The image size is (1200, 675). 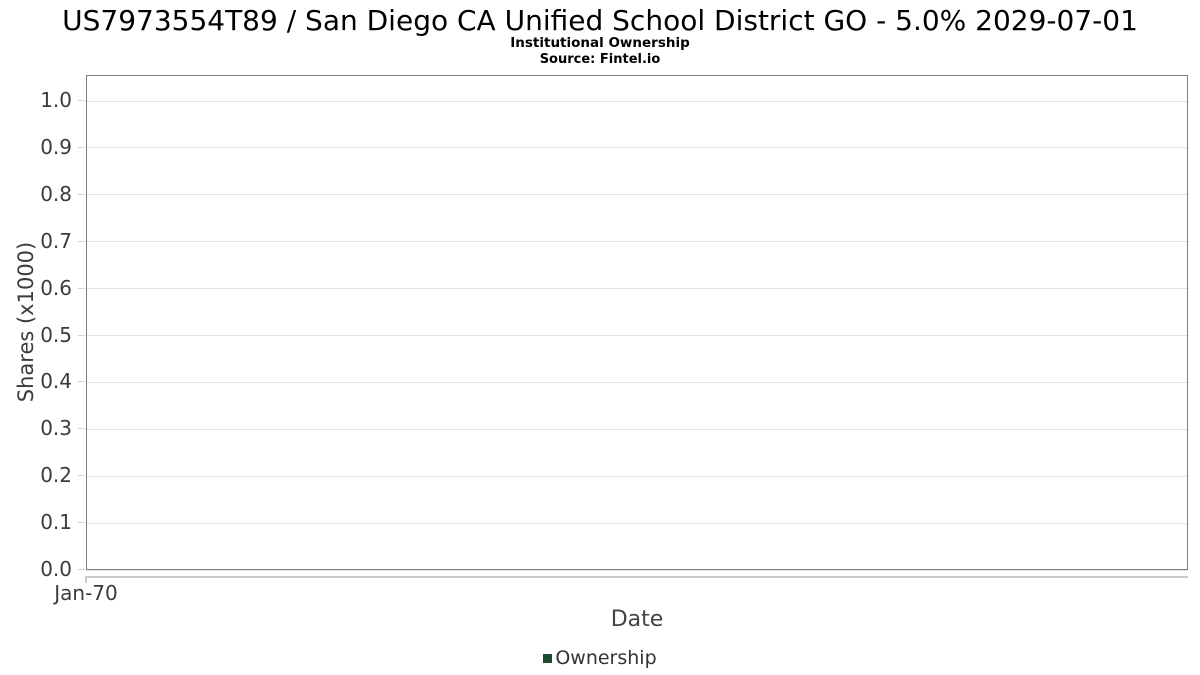 I want to click on x-axis-tick-mark, so click(x=86, y=579).